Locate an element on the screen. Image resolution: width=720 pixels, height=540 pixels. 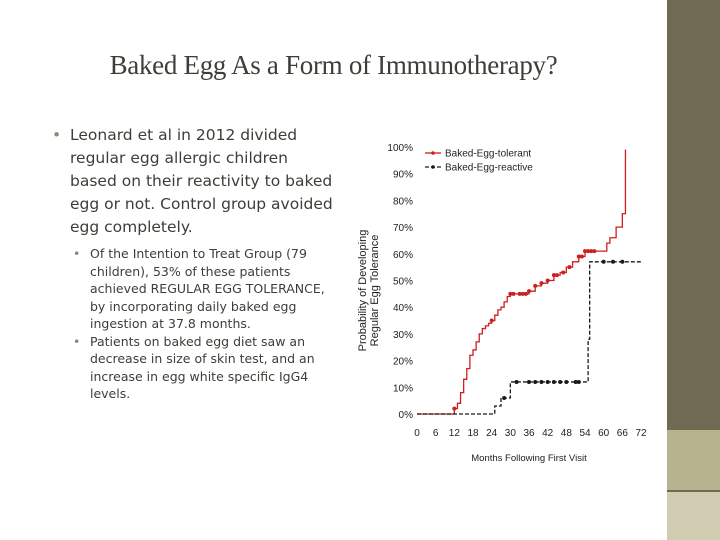
legend-label-1: Baked-Egg-reactive is located at coordinates (489, 168).